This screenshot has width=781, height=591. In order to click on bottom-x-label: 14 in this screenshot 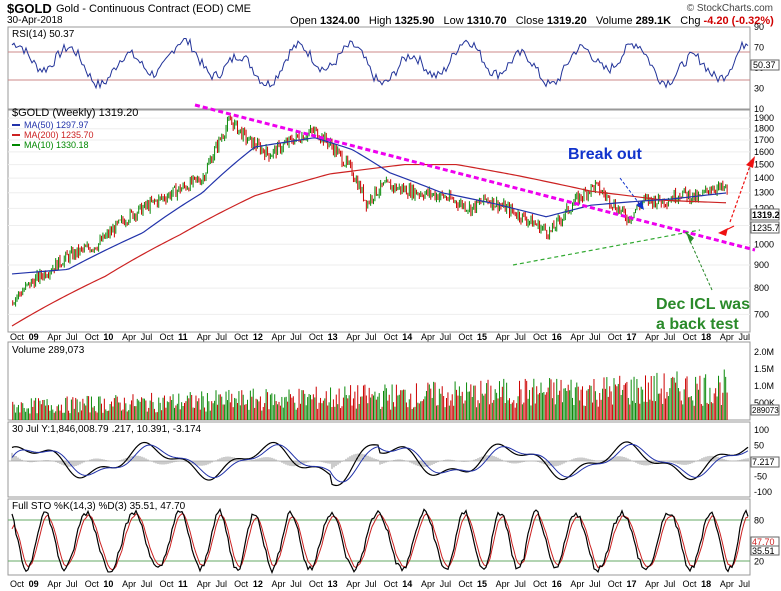, I will do `click(407, 584)`.